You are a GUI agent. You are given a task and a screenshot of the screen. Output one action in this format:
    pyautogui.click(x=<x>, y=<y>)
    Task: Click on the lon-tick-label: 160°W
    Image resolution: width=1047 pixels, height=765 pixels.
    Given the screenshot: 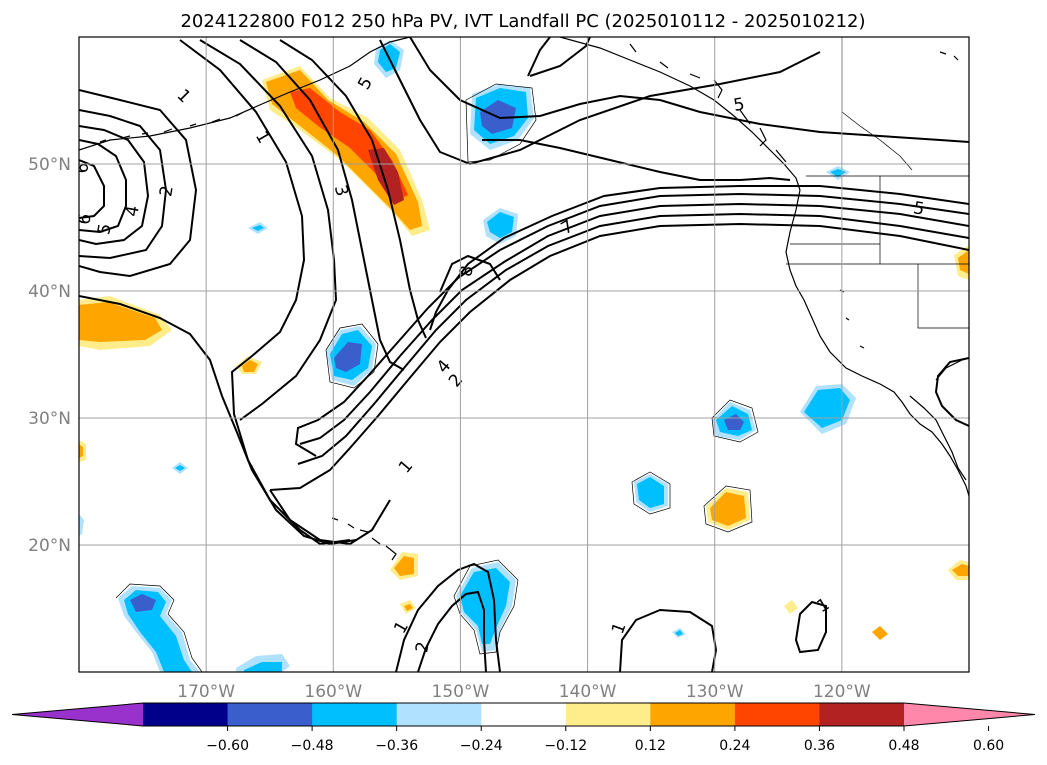 What is the action you would take?
    pyautogui.click(x=333, y=692)
    